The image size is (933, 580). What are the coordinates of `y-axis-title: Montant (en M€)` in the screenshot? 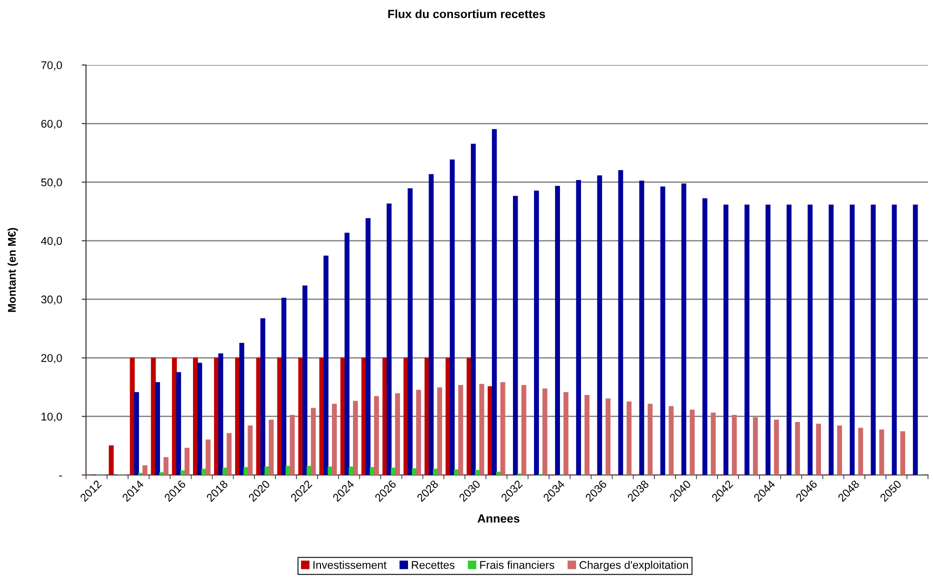 It's located at (13, 270).